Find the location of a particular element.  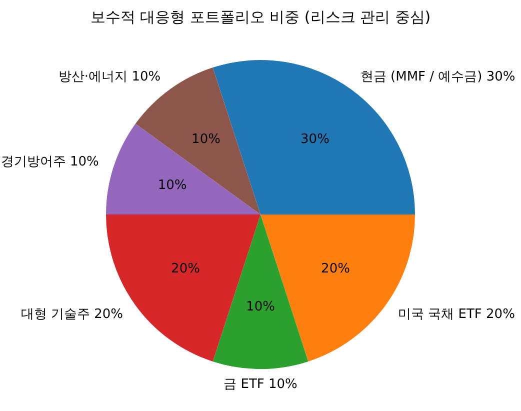

chart-title: 보수적 대응형 포트폴리오 비중 (리스크 관리 중심) is located at coordinates (260, 17).